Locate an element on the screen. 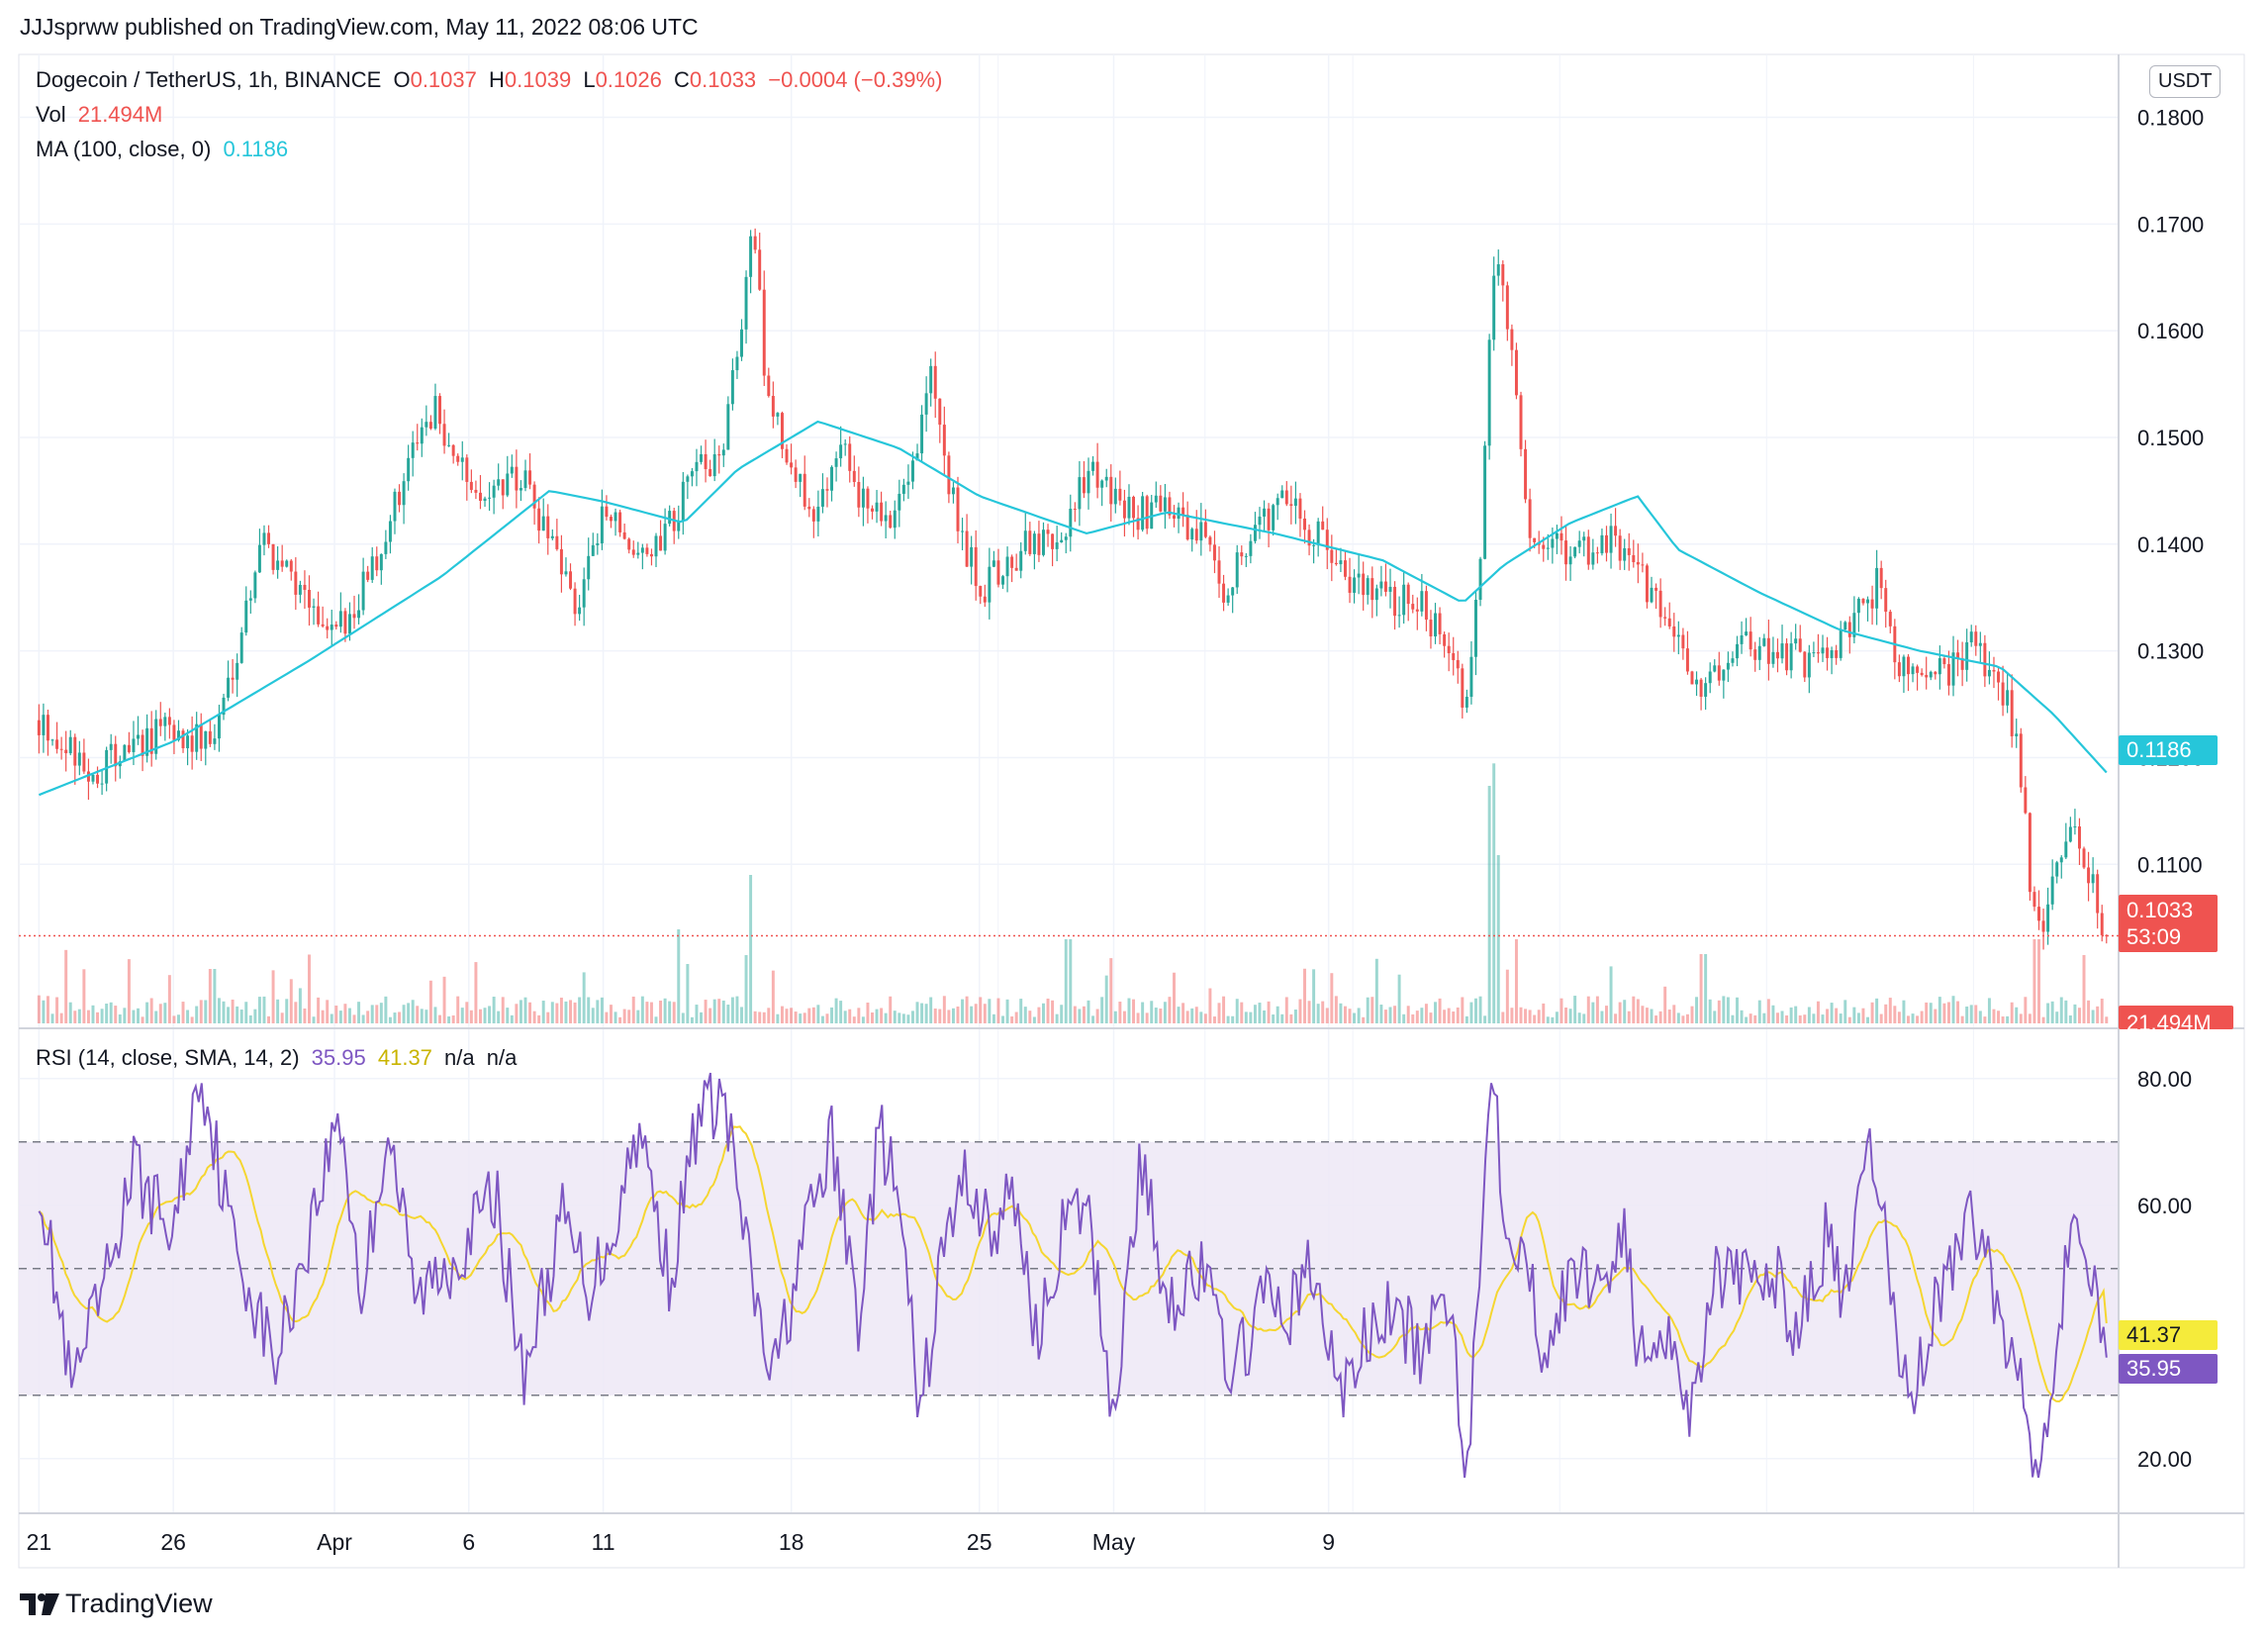 This screenshot has width=2268, height=1637. tradingview-logo: TradingView is located at coordinates (117, 1604).